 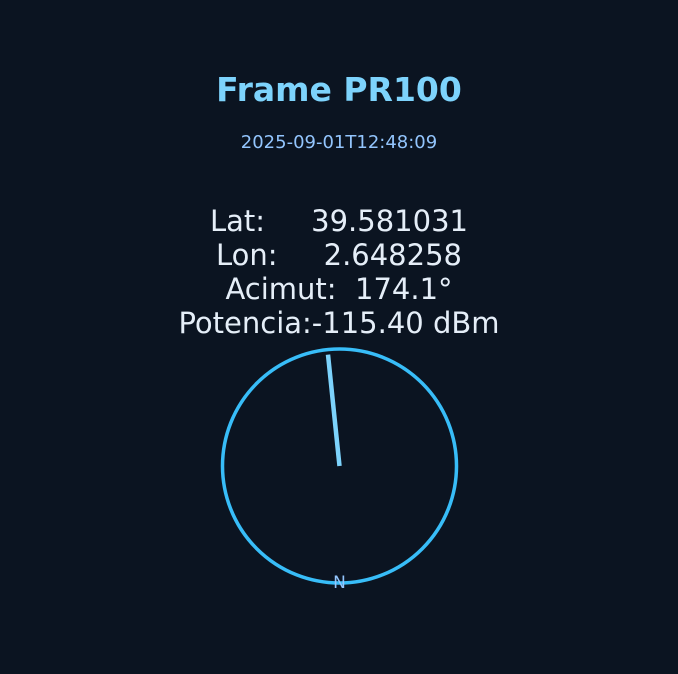 I want to click on azimuth-needle, so click(x=333, y=410).